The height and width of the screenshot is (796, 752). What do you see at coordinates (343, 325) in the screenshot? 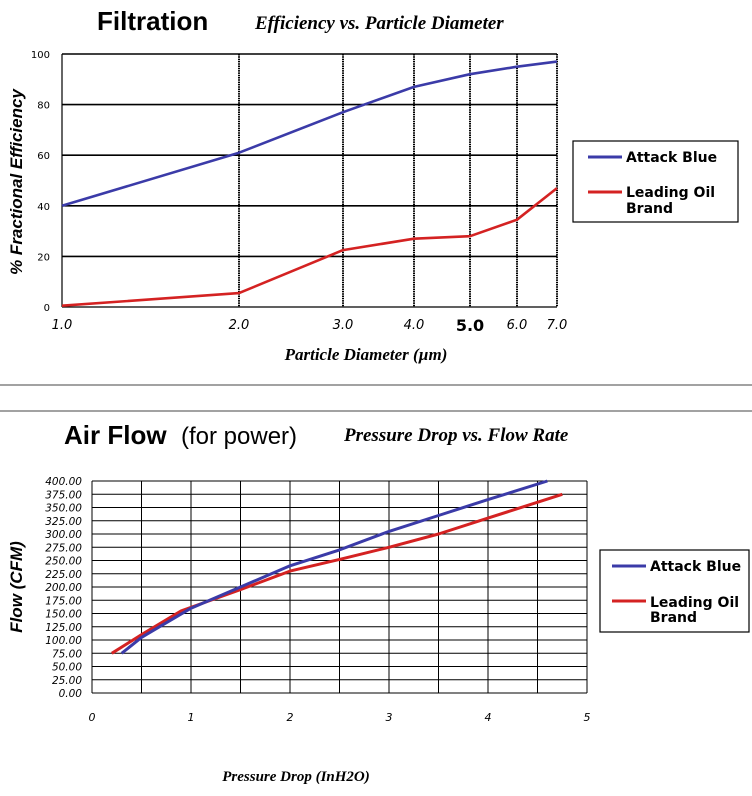
I see `x-tick-label: 3.0` at bounding box center [343, 325].